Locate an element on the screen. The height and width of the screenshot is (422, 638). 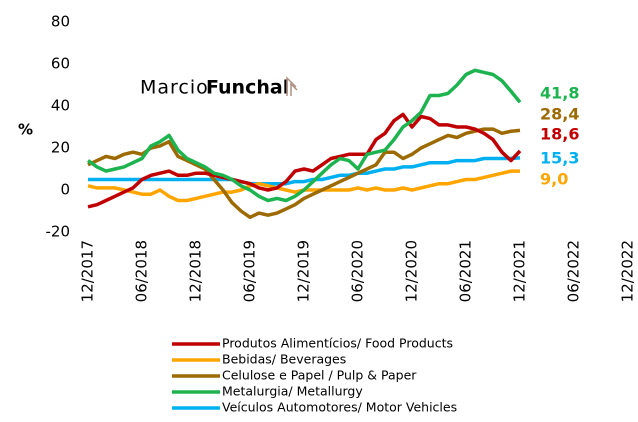
y-tick-label: 40 is located at coordinates (60, 106).